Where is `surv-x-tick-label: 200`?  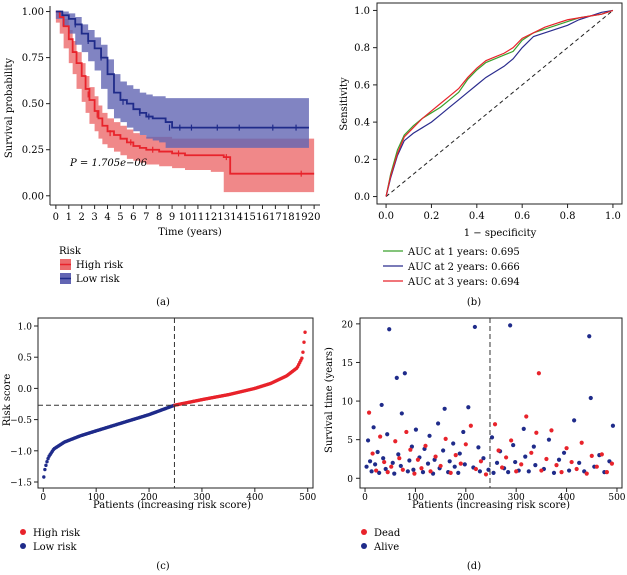 surv-x-tick-label: 200 is located at coordinates (465, 498).